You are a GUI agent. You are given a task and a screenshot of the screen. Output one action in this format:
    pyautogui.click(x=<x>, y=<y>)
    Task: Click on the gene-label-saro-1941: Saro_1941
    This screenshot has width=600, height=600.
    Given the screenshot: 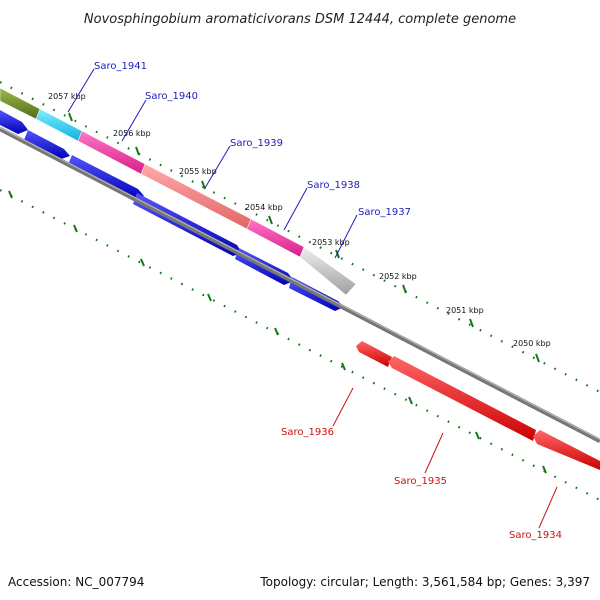 What is the action you would take?
    pyautogui.click(x=120, y=66)
    